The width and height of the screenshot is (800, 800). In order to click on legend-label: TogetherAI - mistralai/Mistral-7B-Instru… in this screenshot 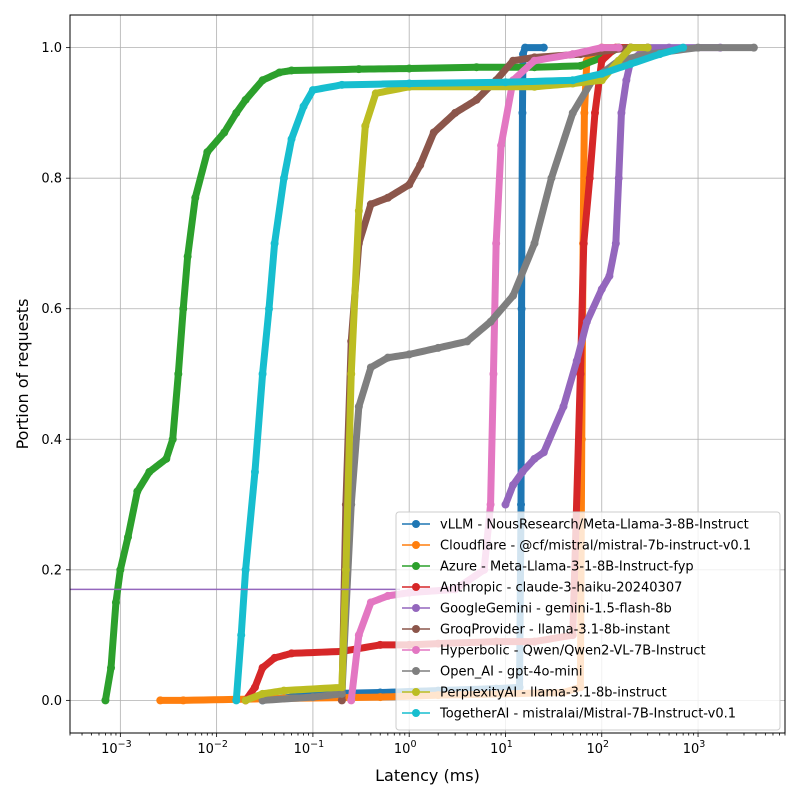, I will do `click(587, 714)`.